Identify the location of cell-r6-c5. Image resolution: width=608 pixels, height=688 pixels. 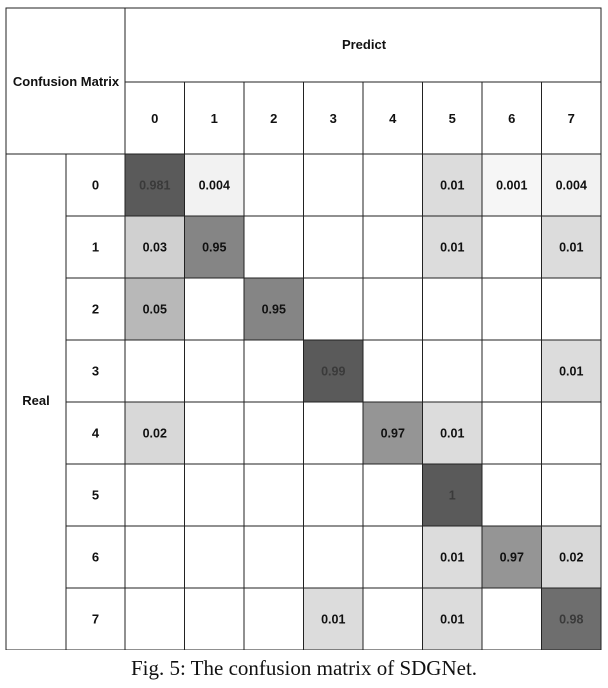
(452, 557).